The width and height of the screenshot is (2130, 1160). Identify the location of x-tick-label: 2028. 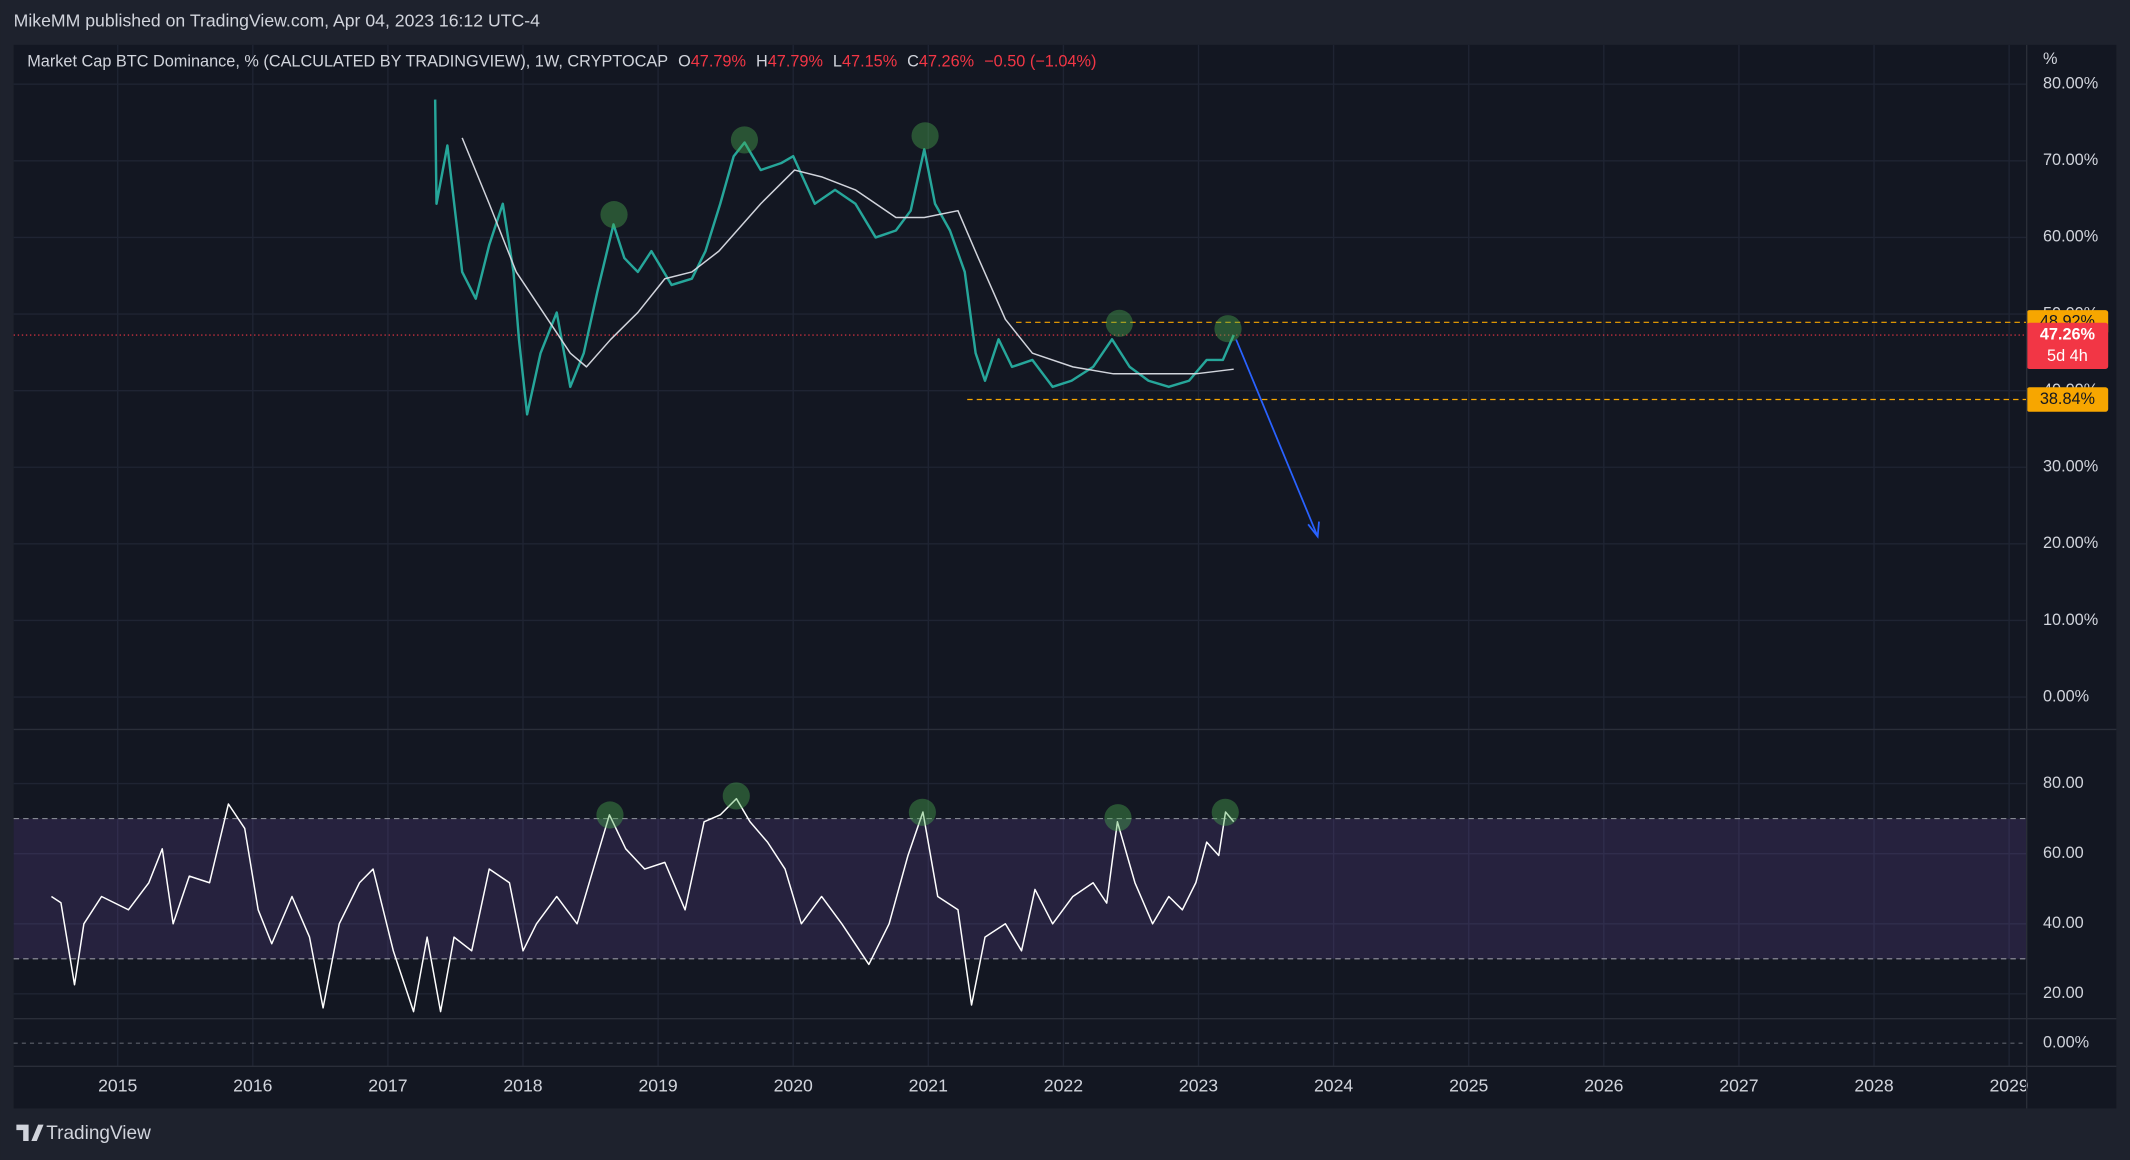
(1873, 1085).